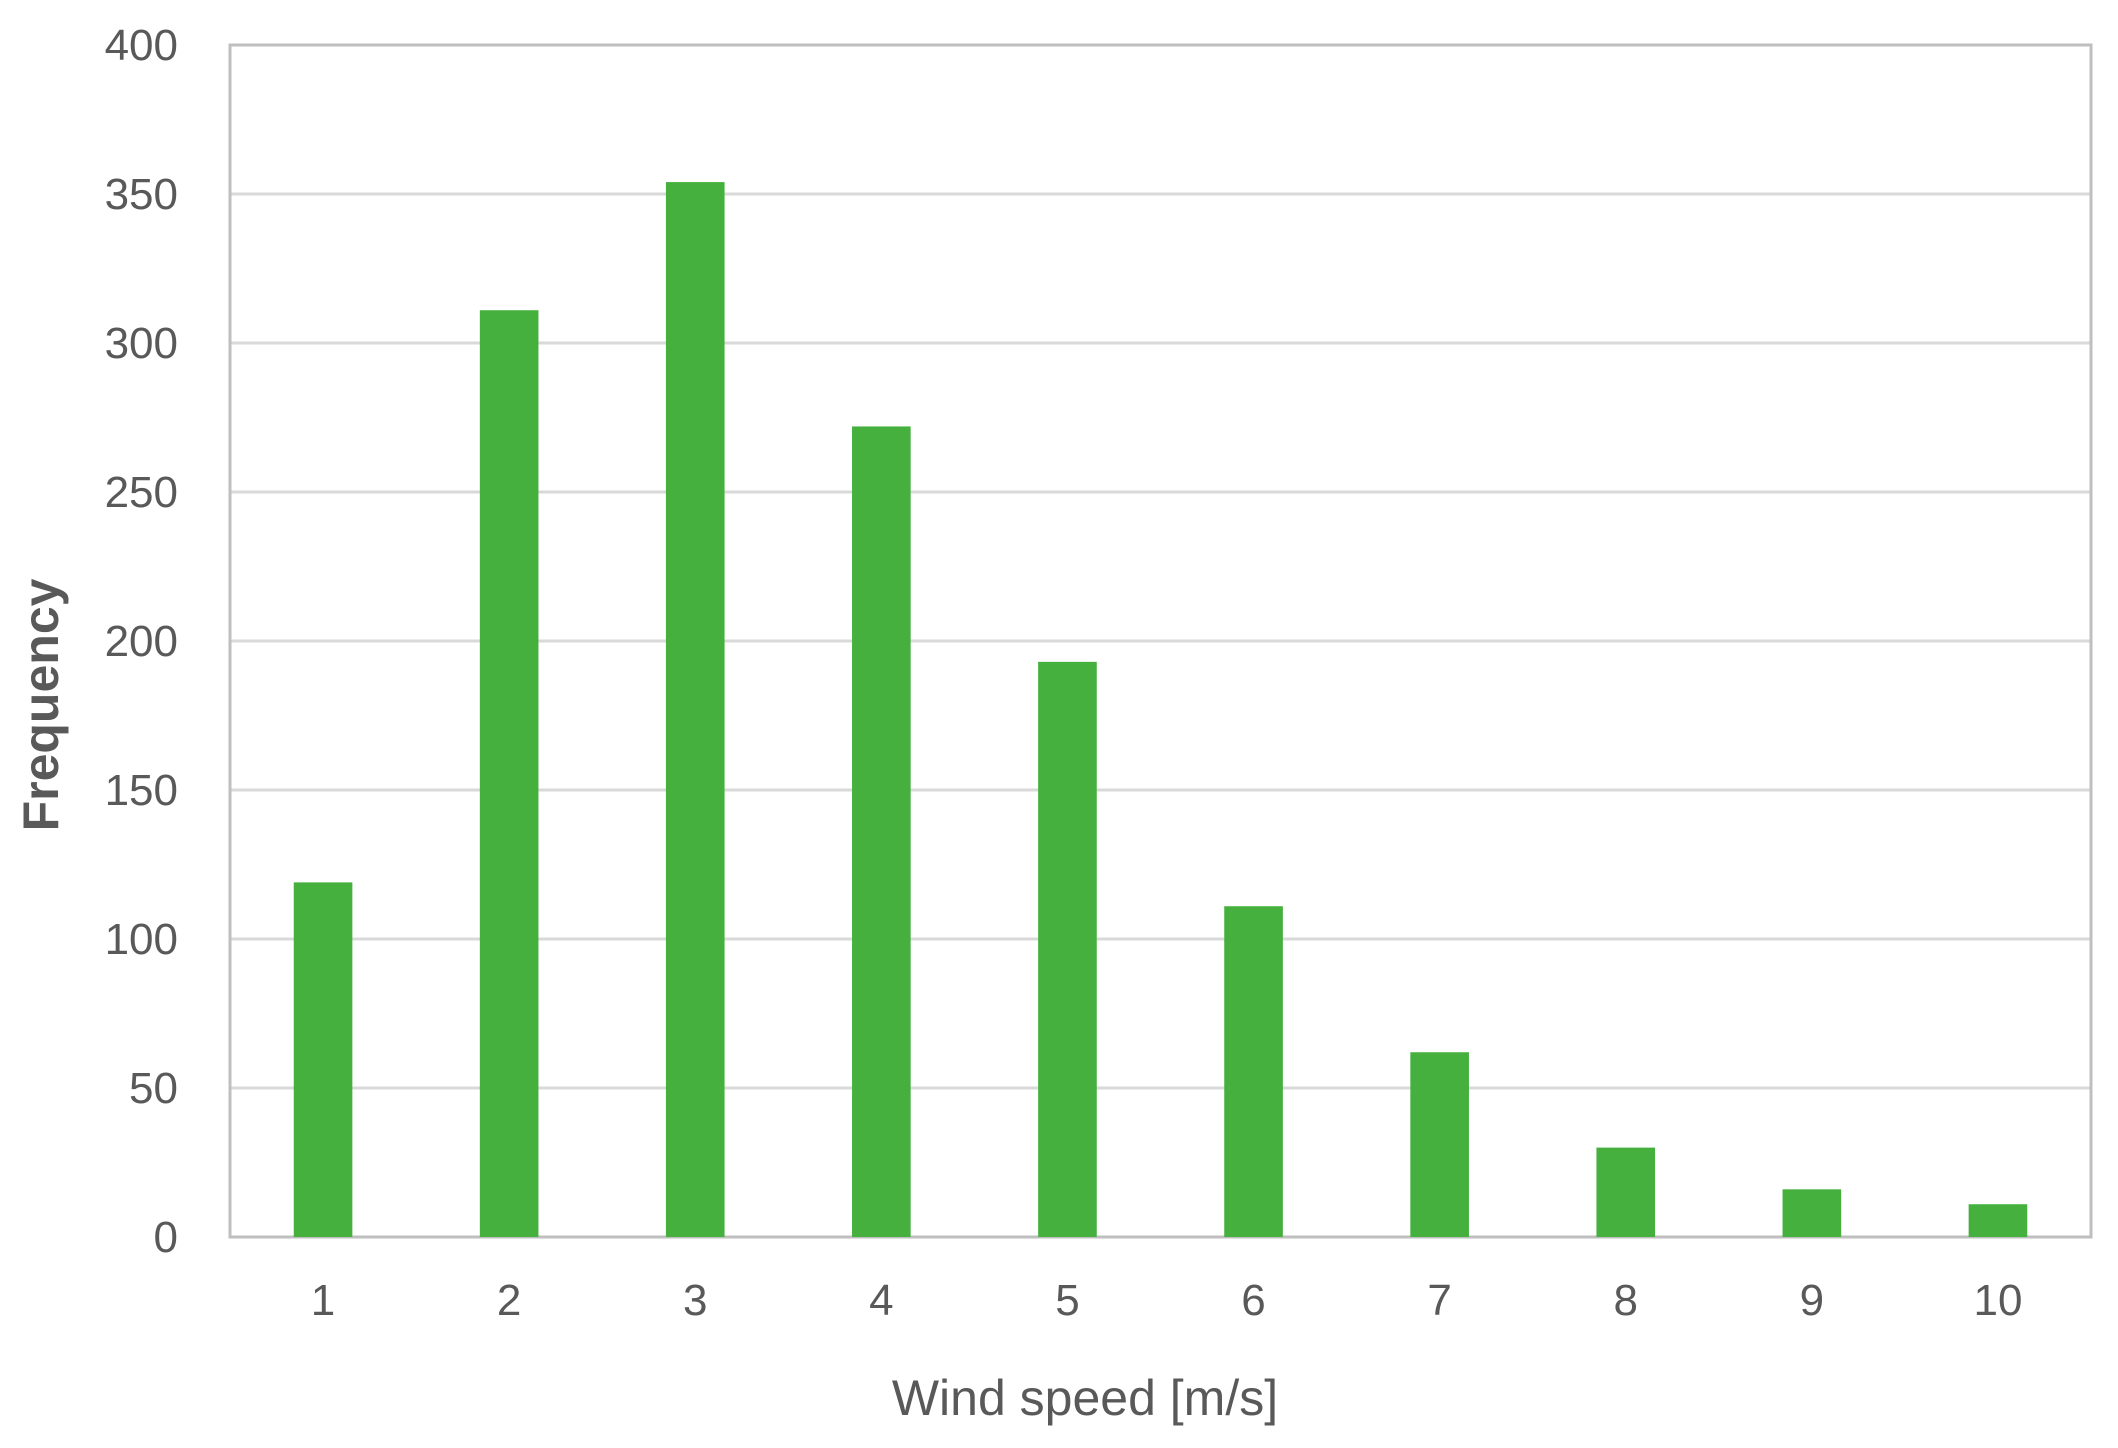 The height and width of the screenshot is (1448, 2118). I want to click on x-tick-label: 3, so click(695, 1300).